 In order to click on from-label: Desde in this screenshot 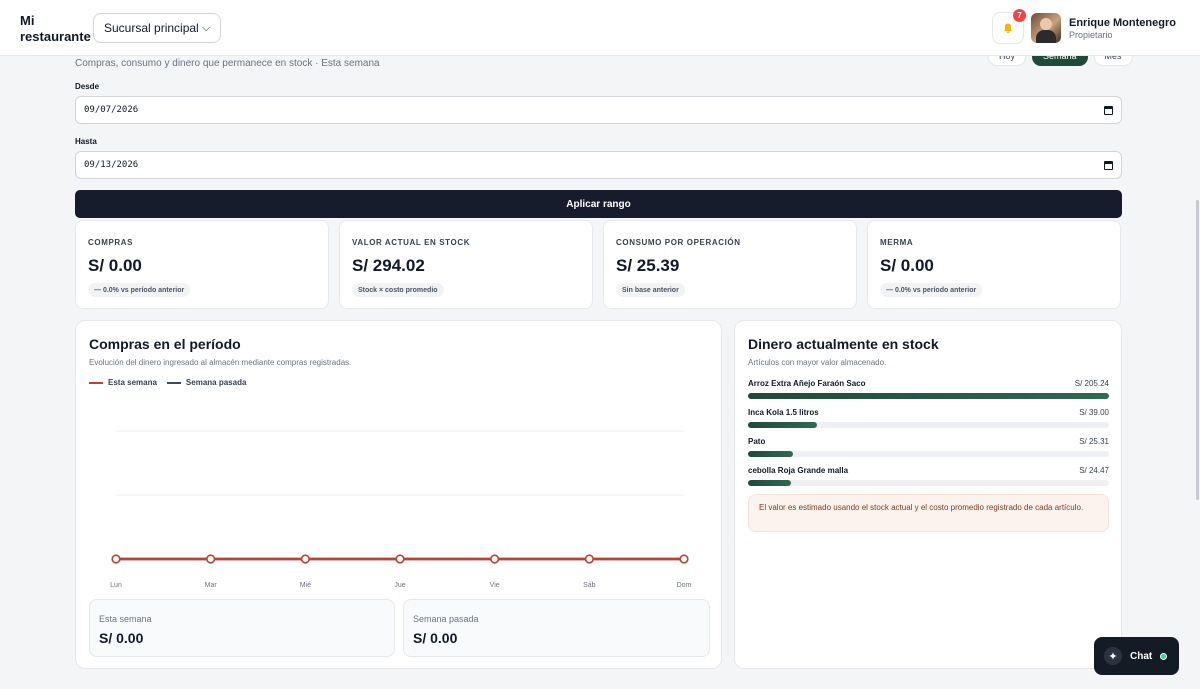, I will do `click(87, 86)`.